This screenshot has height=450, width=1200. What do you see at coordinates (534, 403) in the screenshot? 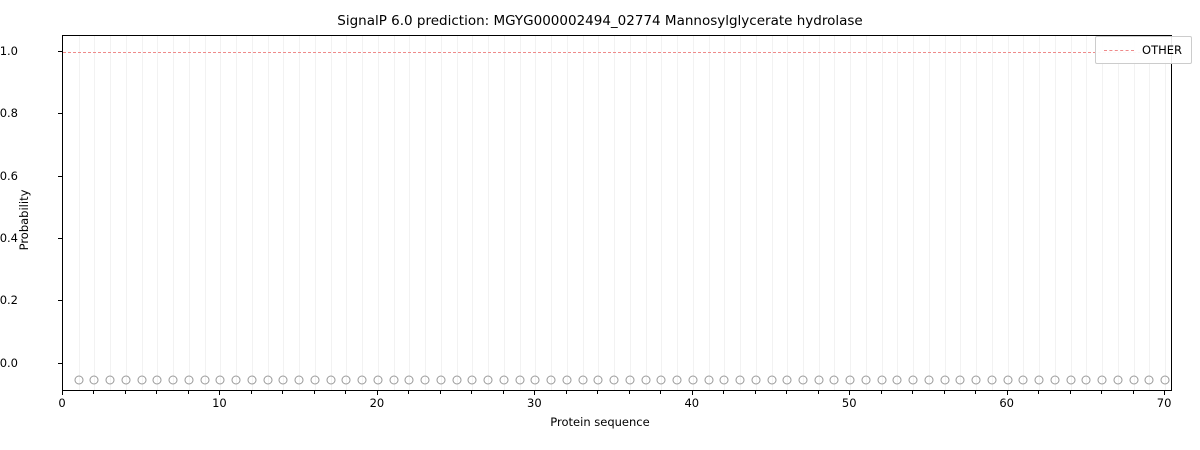
I see `x-tick-label: 30` at bounding box center [534, 403].